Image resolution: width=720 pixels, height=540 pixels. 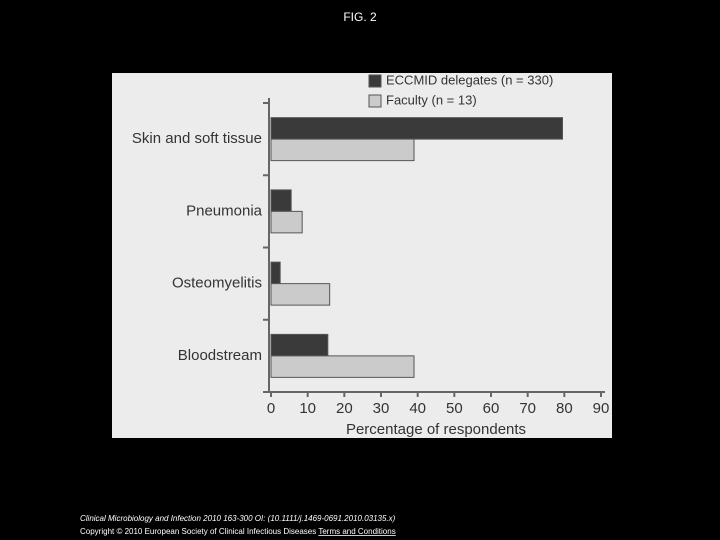 What do you see at coordinates (356, 531) in the screenshot?
I see `terms-link: Terms and Conditions` at bounding box center [356, 531].